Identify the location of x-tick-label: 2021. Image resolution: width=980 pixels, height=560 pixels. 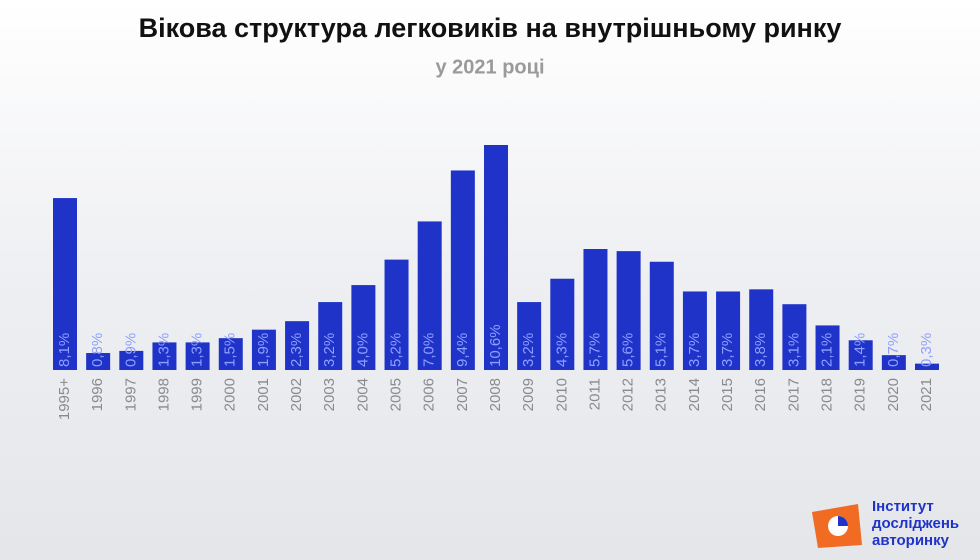
(926, 394).